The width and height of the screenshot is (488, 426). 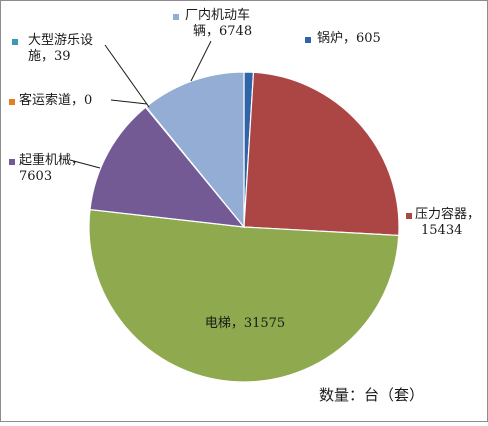 What do you see at coordinates (49, 56) in the screenshot?
I see `data-label-5-line-1: 施，39` at bounding box center [49, 56].